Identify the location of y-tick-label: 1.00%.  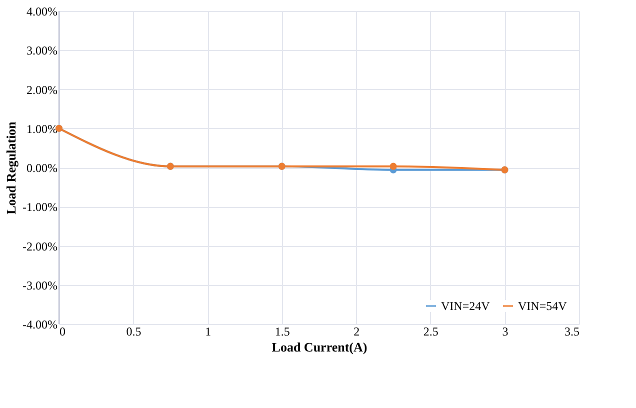
(42, 129).